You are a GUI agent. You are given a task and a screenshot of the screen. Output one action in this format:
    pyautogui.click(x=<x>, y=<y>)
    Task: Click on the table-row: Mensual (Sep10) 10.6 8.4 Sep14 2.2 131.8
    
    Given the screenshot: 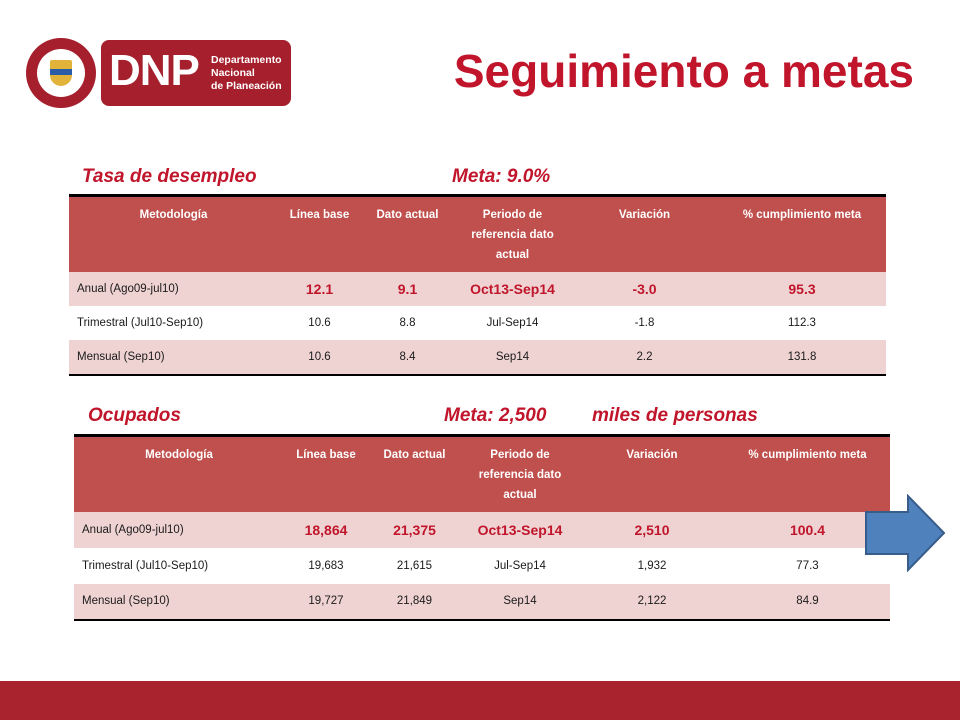 What is the action you would take?
    pyautogui.click(x=477, y=357)
    